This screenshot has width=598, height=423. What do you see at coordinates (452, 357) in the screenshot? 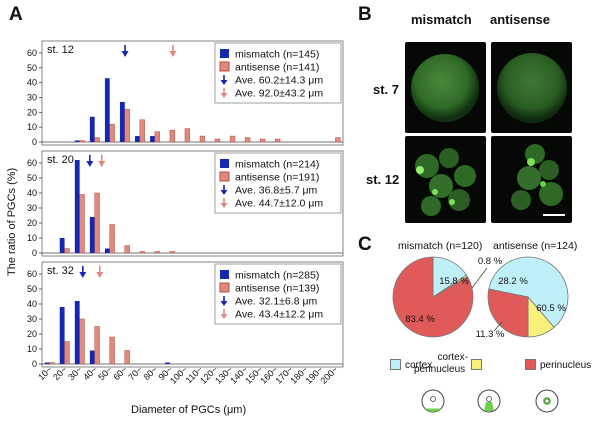
I see `legend-label-cortex-perinucleus: cortex-` at bounding box center [452, 357].